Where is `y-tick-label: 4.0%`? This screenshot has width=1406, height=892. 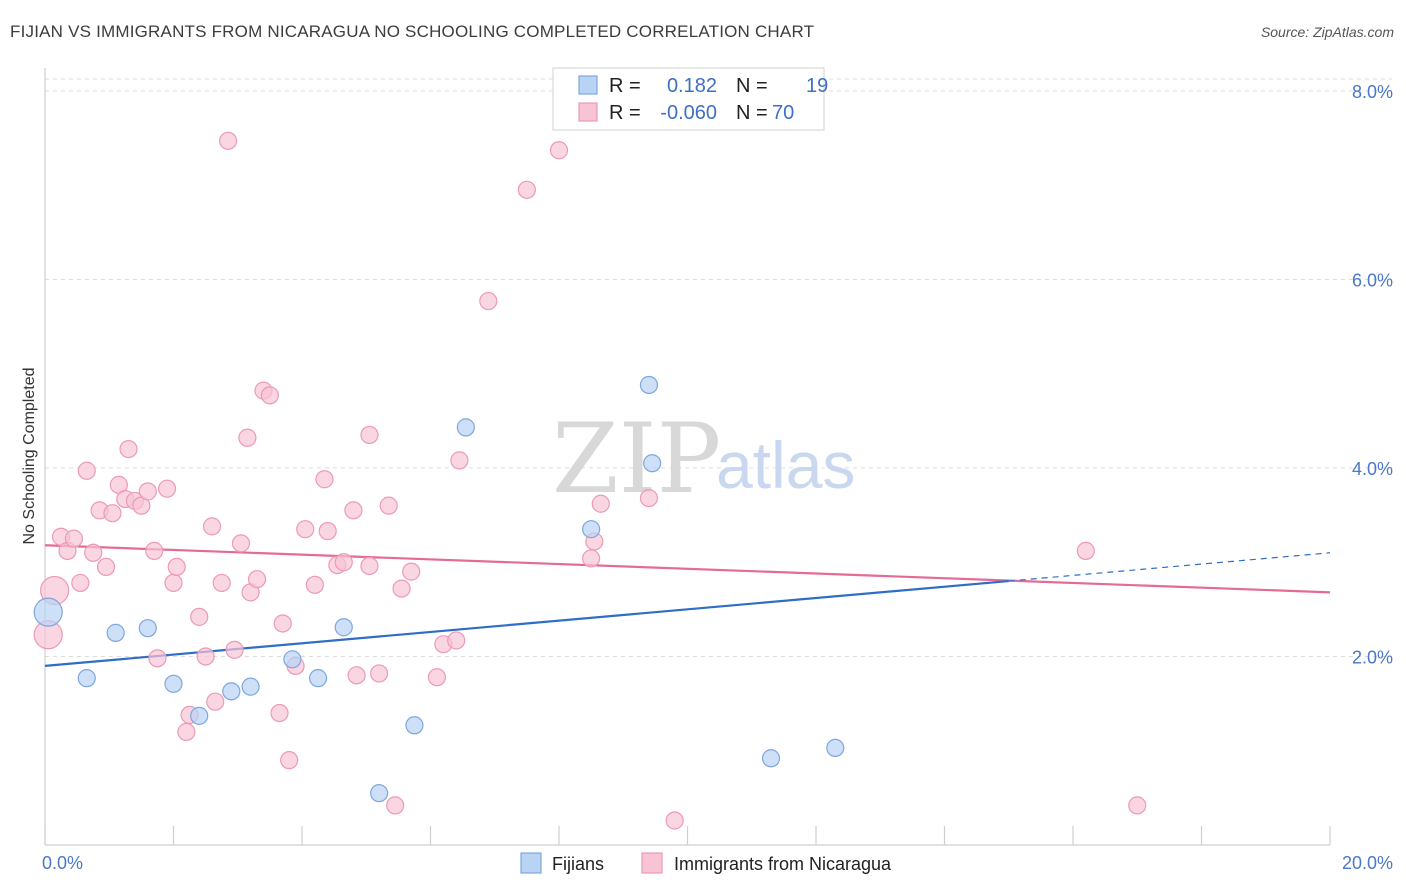
y-tick-label: 4.0% is located at coordinates (1372, 469).